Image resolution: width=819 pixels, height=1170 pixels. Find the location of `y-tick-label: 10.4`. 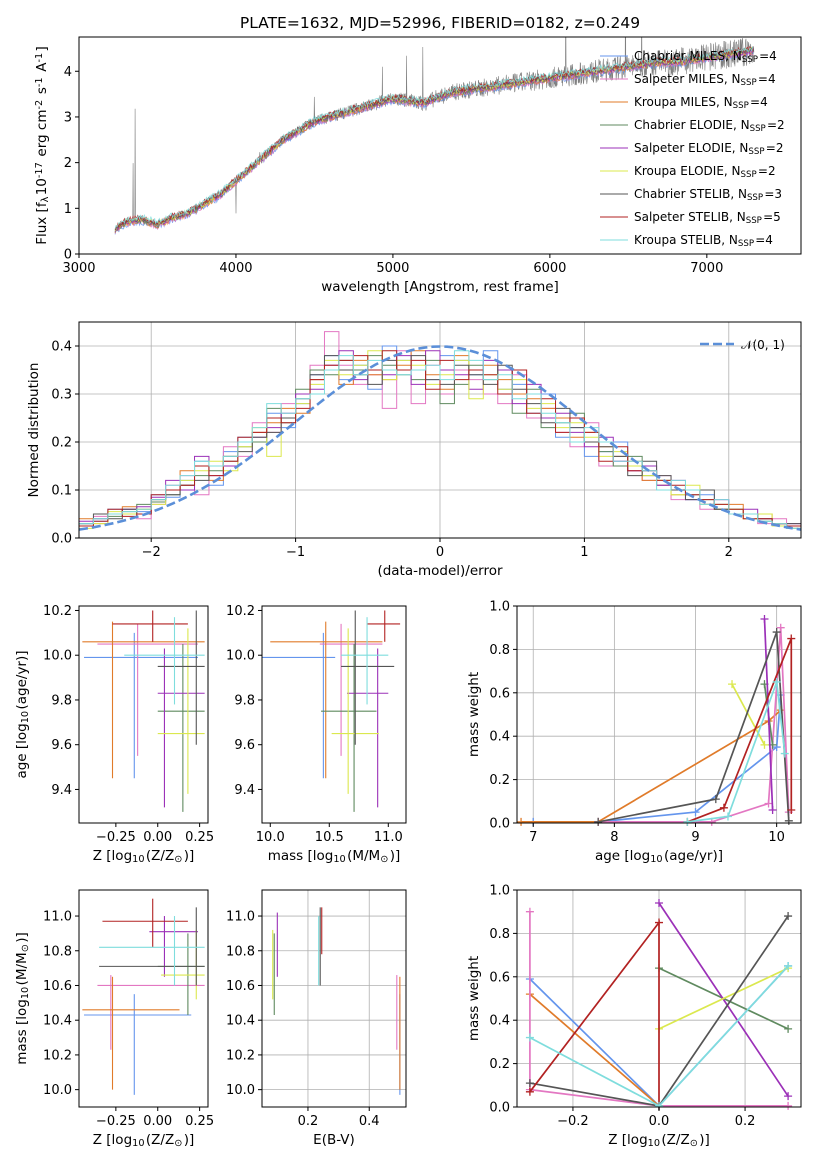

y-tick-label: 10.4 is located at coordinates (57, 1021).